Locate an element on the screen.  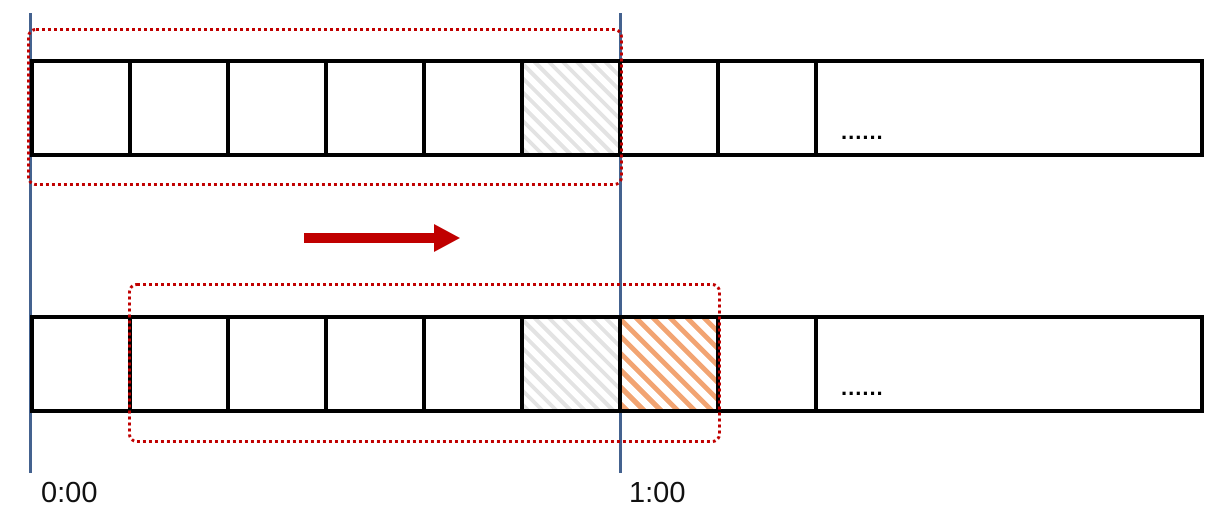
time-guide-line-start is located at coordinates (30, 243).